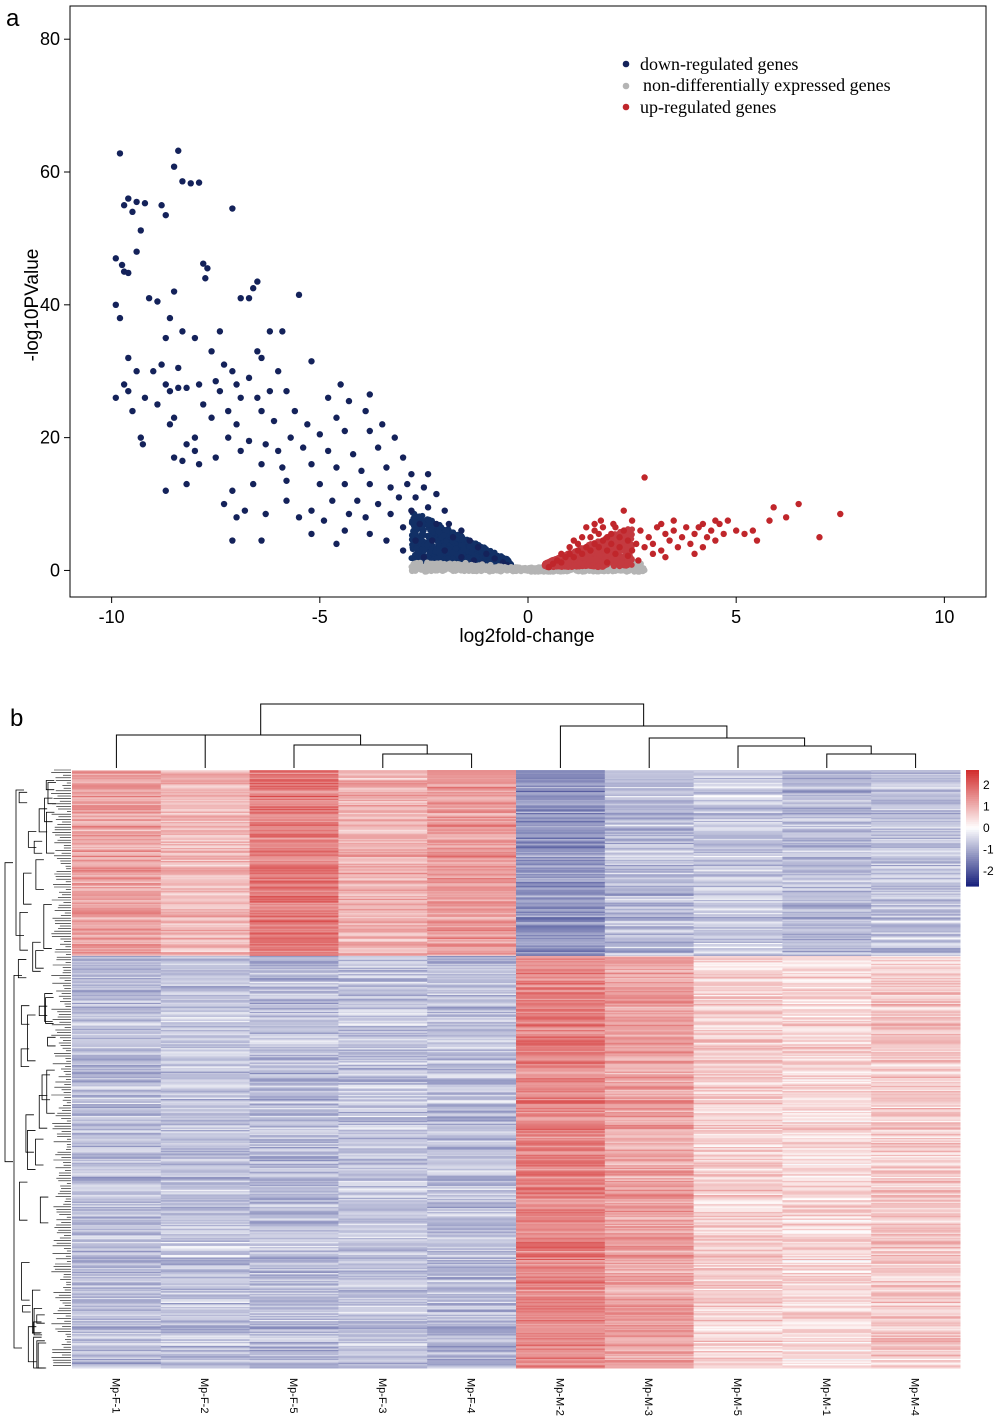 This screenshot has height=1421, width=1000. I want to click on column-dendrogram, so click(516, 735).